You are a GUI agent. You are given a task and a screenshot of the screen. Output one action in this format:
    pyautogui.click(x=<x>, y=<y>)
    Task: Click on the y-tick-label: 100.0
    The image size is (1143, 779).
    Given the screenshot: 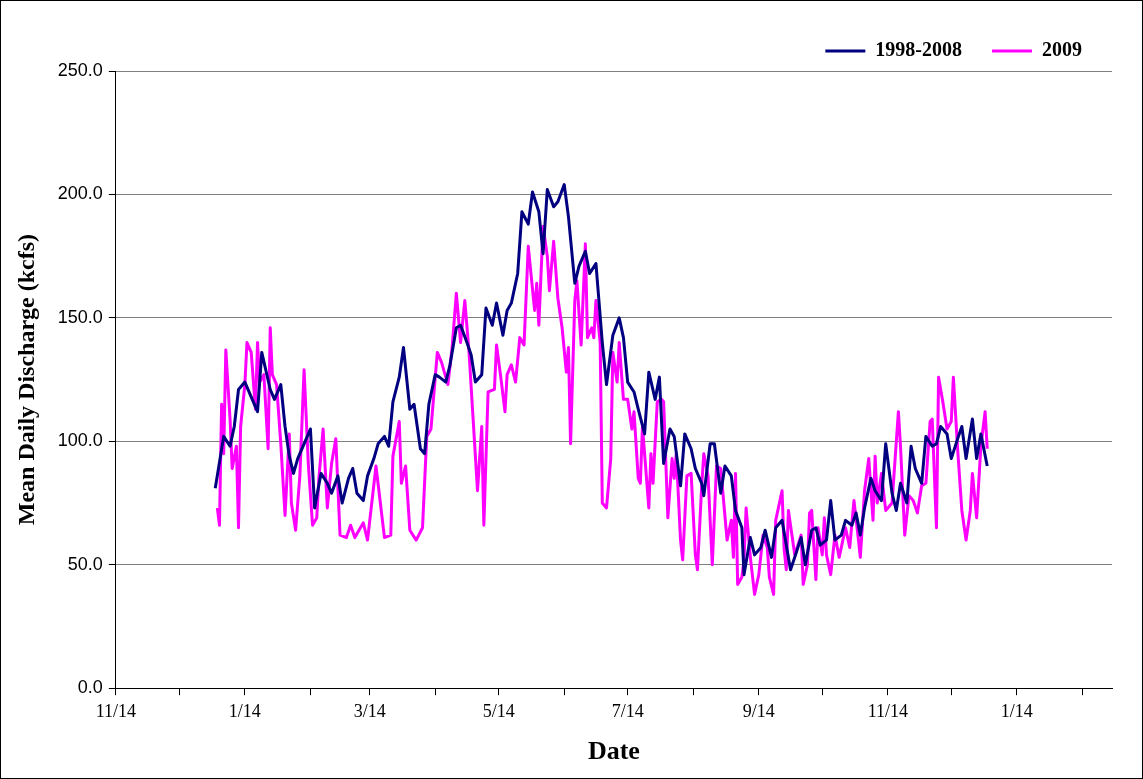 What is the action you would take?
    pyautogui.click(x=80, y=440)
    